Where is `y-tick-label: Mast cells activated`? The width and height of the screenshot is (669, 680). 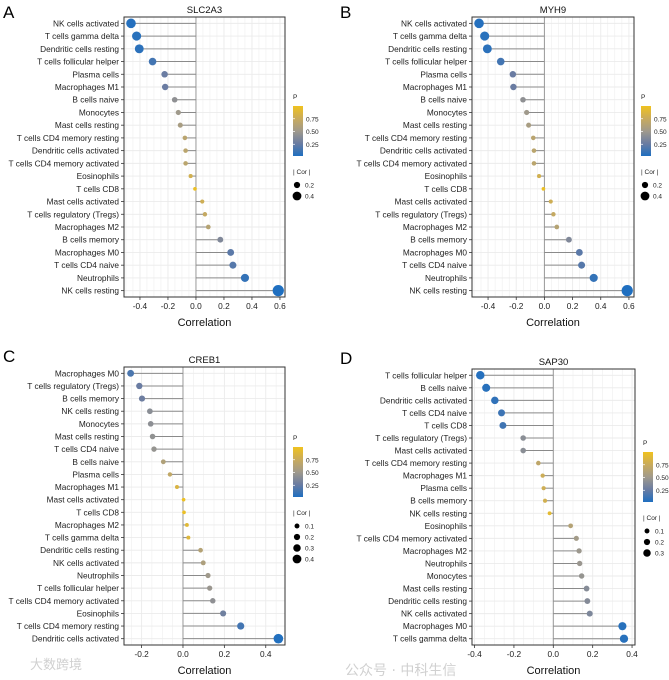 y-tick-label: Mast cells activated is located at coordinates (431, 451).